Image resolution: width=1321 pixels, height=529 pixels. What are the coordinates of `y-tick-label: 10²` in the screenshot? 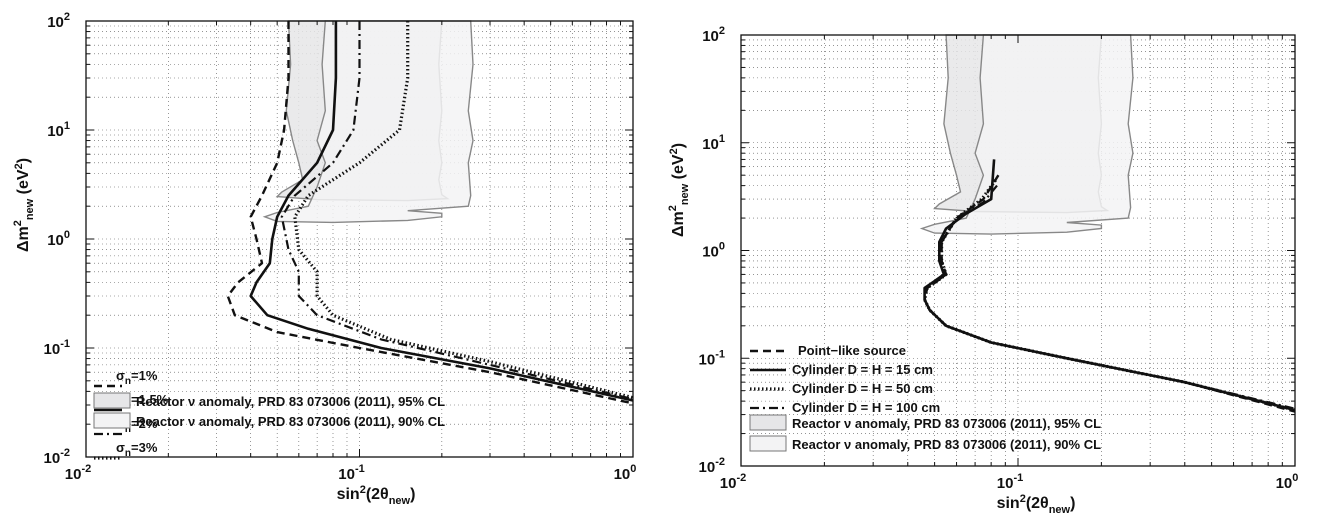 It's located at (713, 35).